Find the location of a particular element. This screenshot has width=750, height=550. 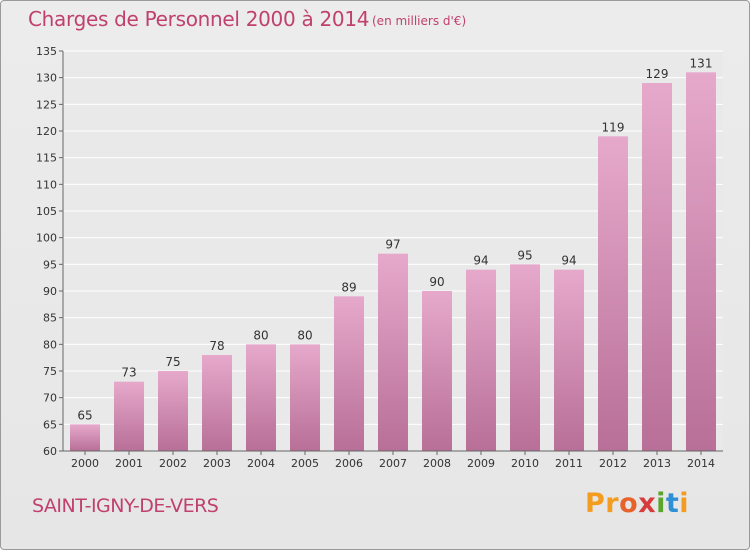

logo-letter: r is located at coordinates (612, 503).